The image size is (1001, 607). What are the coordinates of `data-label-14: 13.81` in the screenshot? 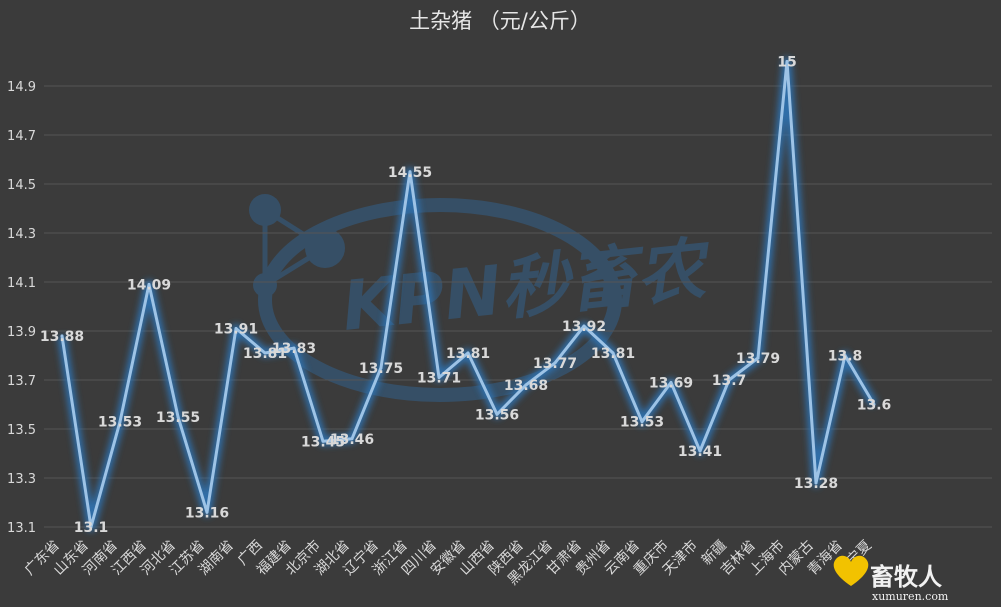 It's located at (468, 354).